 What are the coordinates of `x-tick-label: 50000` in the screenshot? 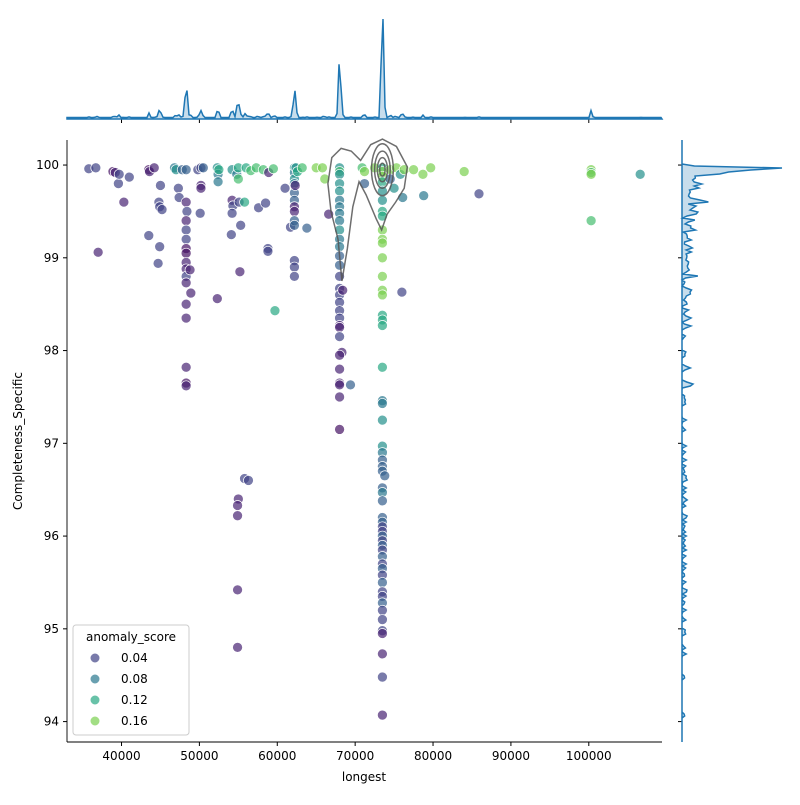 It's located at (199, 756).